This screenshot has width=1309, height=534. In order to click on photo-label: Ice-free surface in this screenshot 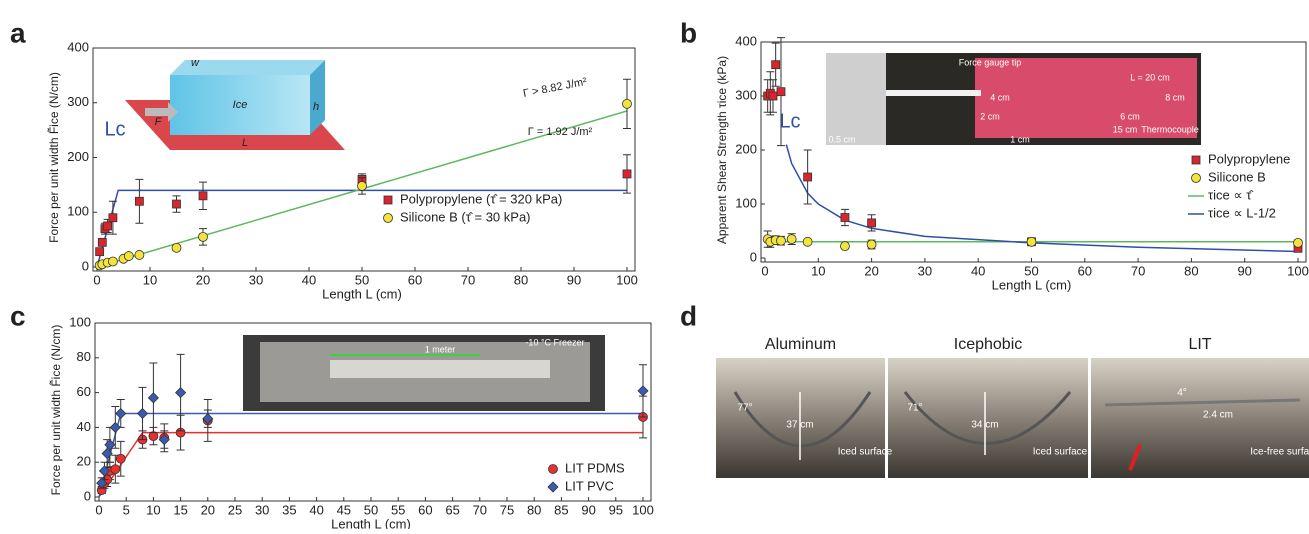, I will do `click(1279, 452)`.